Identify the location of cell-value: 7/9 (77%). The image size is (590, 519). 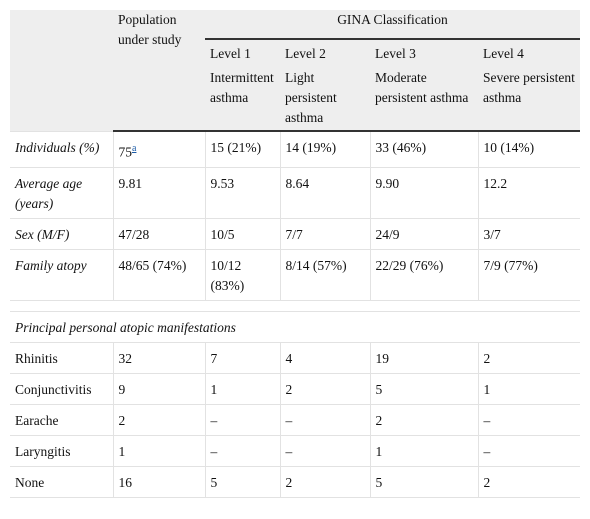
(510, 265).